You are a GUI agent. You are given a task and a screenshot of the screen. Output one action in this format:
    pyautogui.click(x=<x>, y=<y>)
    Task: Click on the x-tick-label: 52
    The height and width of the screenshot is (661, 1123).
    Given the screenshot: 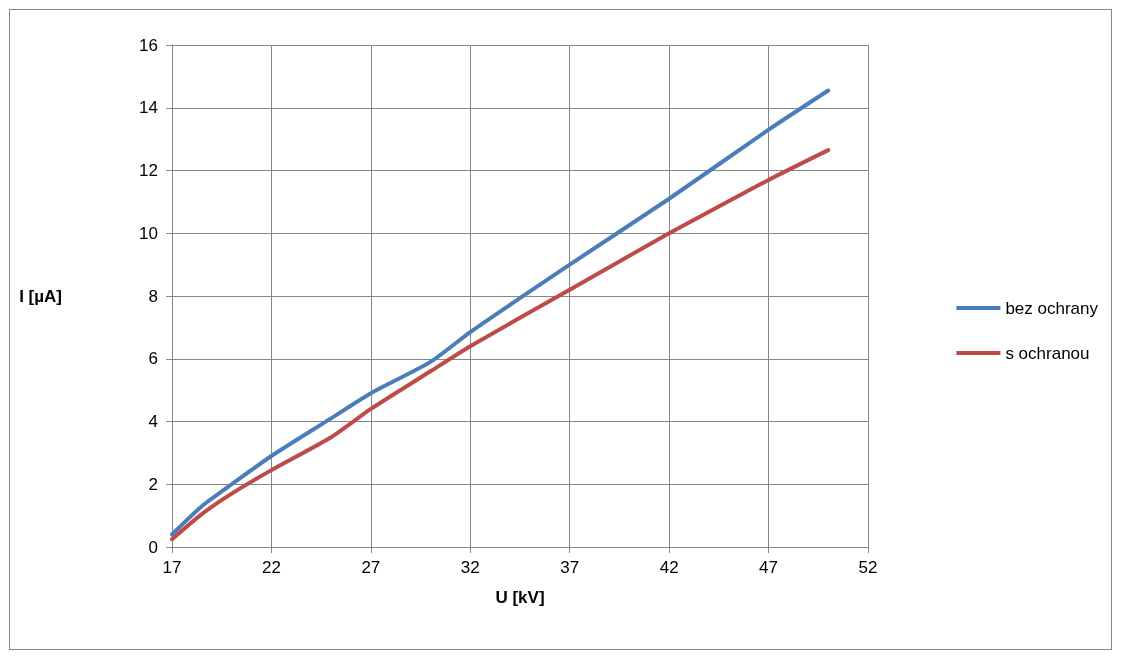 What is the action you would take?
    pyautogui.click(x=868, y=567)
    